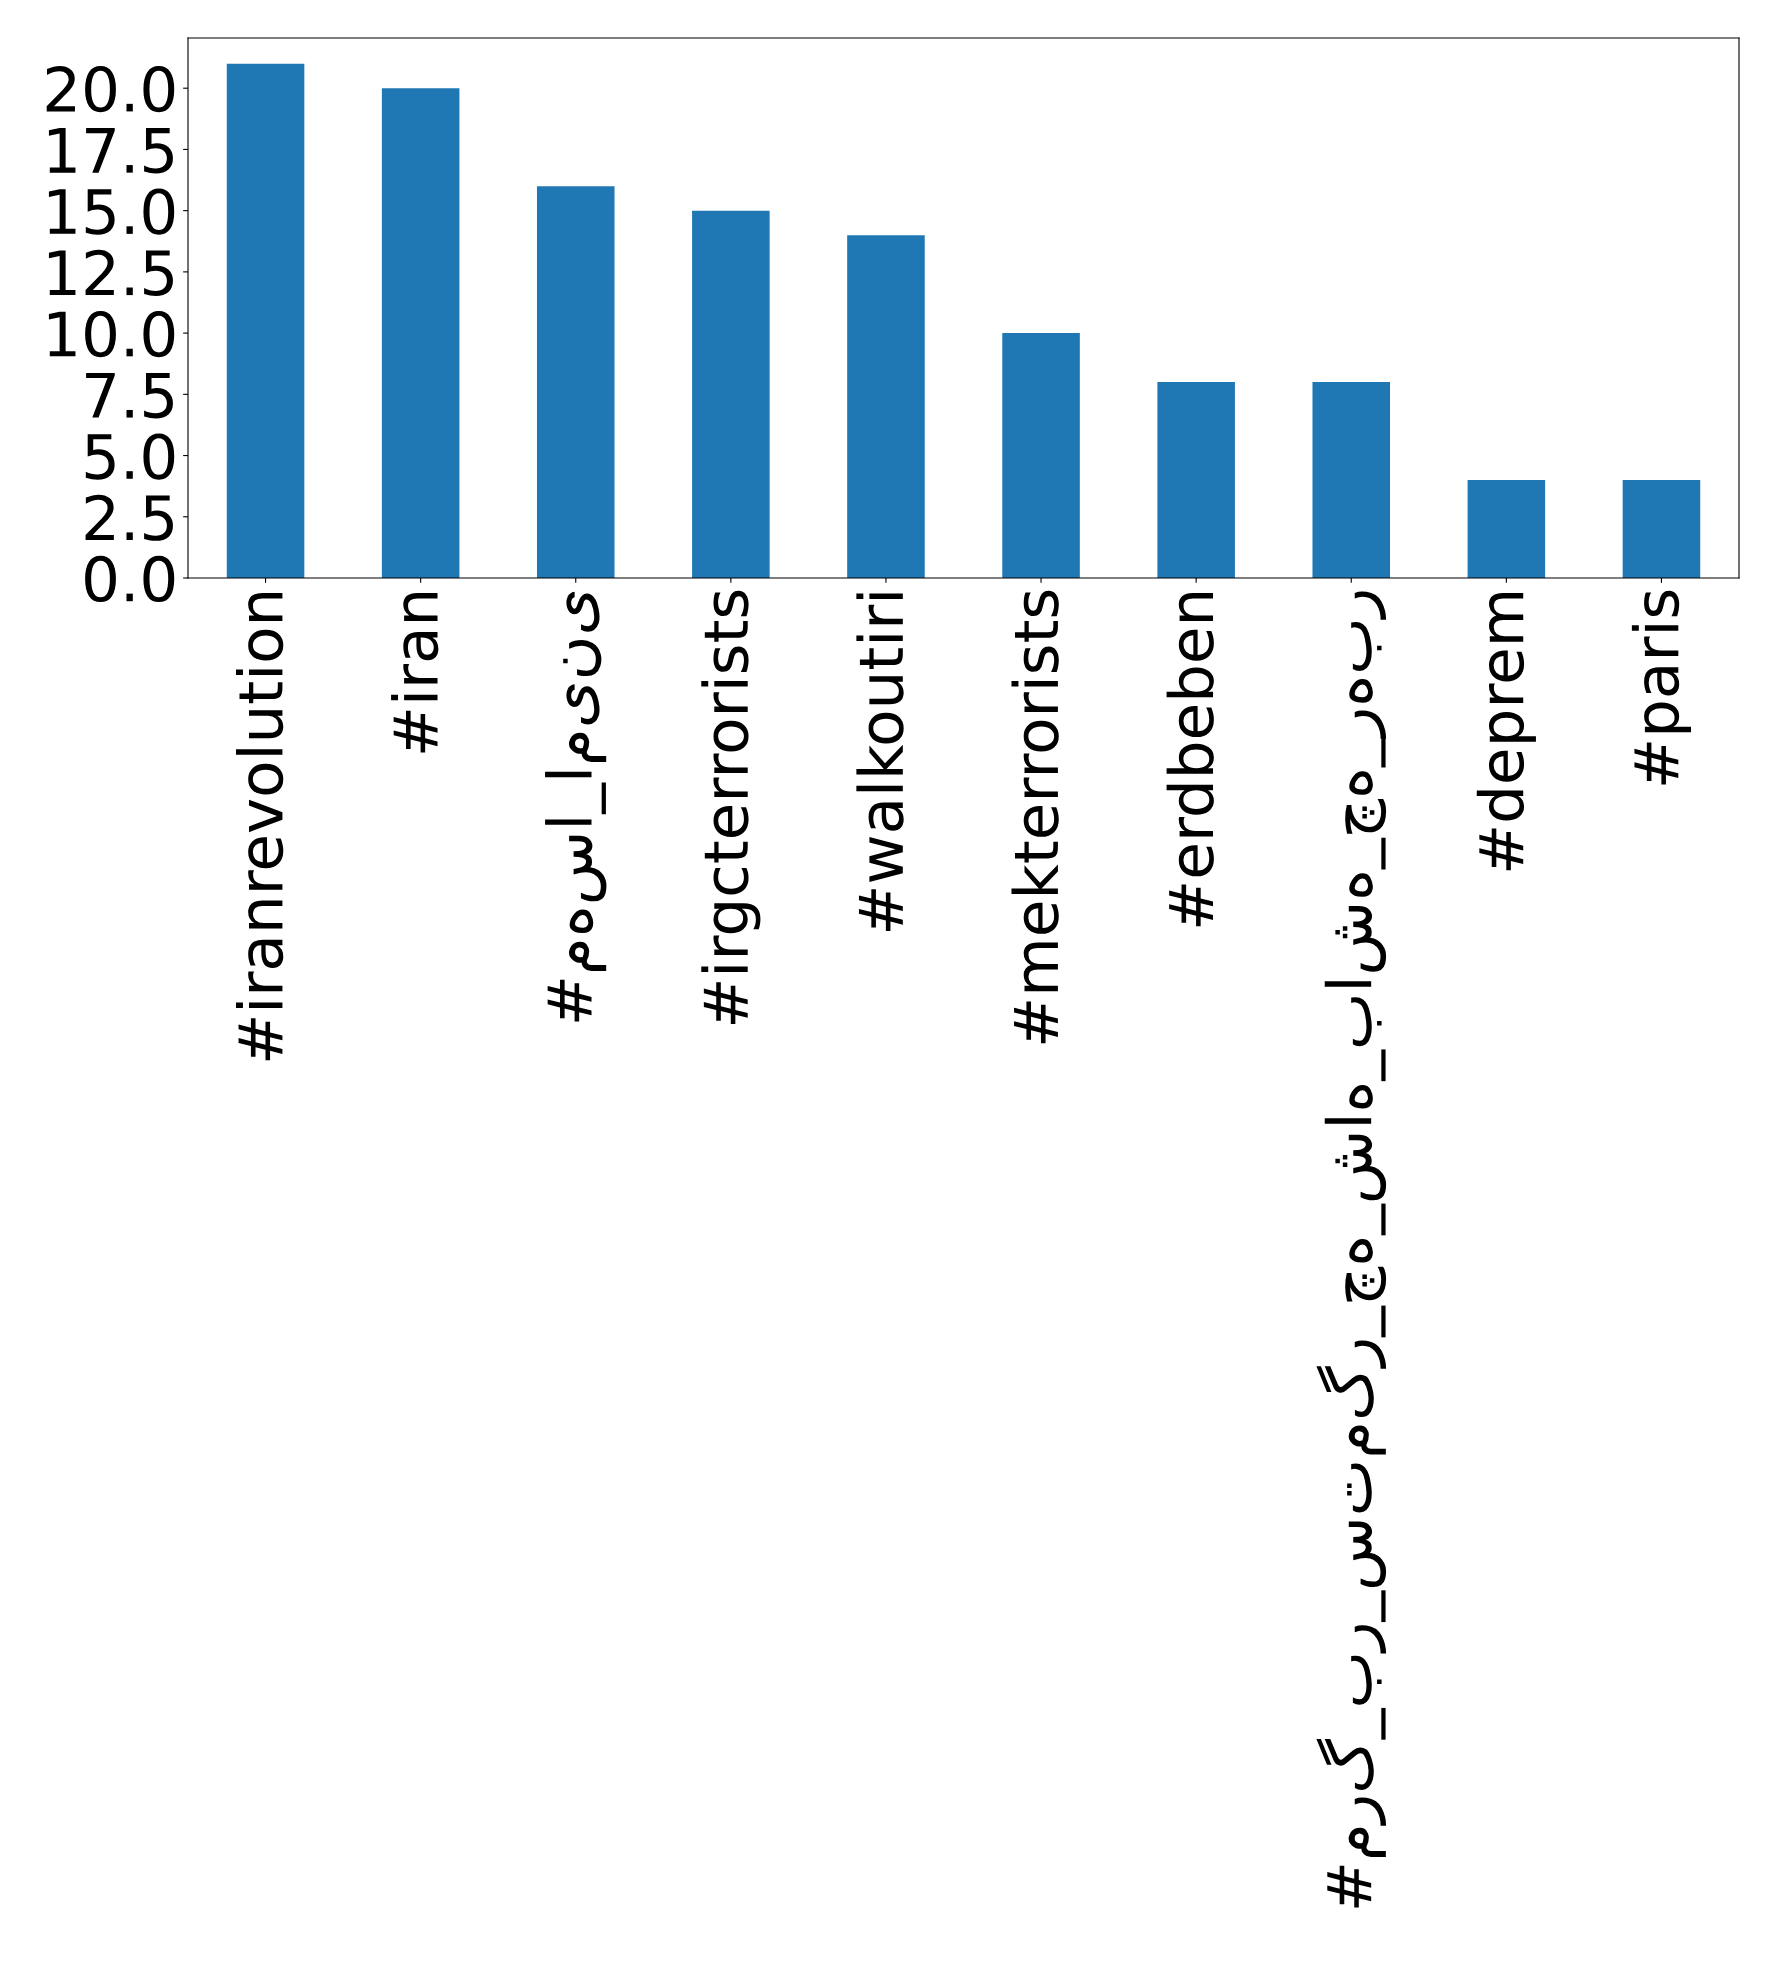  Describe the element at coordinates (576, 806) in the screenshot. I see `x-tick-label: #مهسا_امینی` at that location.